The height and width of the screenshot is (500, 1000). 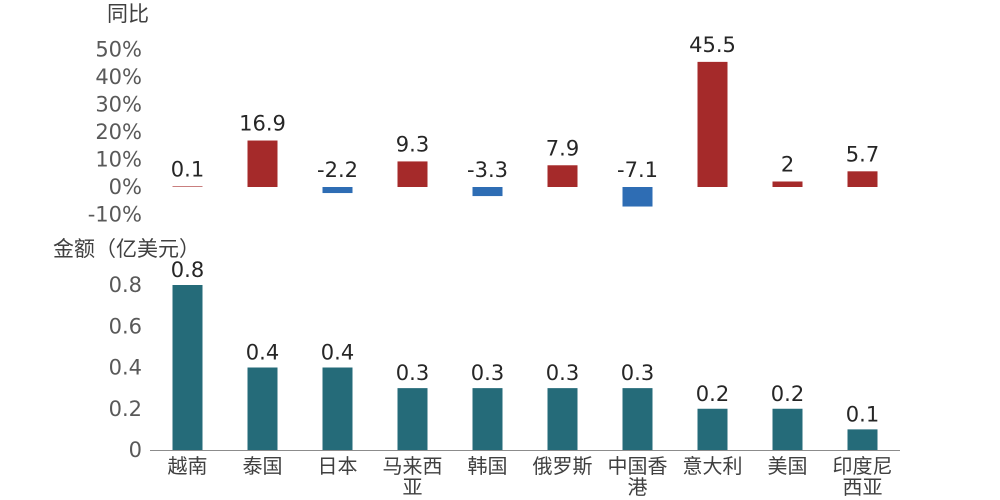 I want to click on yoy-y-tick-label: 0%, so click(x=125, y=187).